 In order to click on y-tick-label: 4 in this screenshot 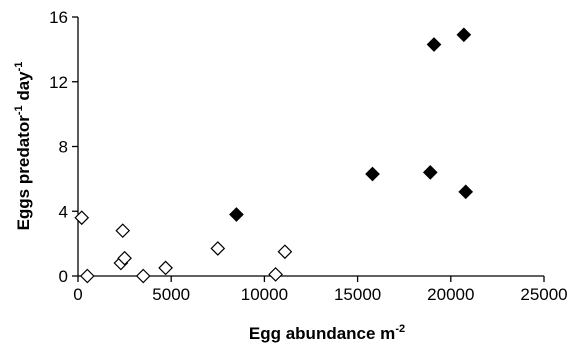, I will do `click(63, 211)`.